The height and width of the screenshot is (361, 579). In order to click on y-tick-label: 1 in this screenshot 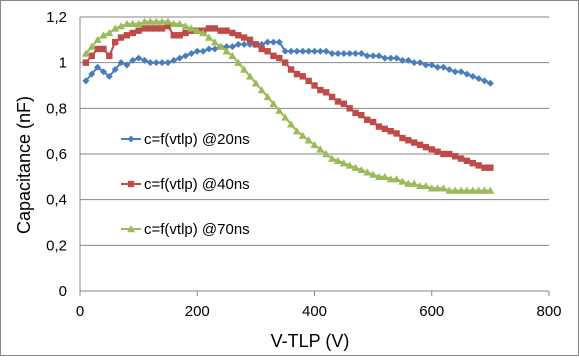, I will do `click(63, 63)`.